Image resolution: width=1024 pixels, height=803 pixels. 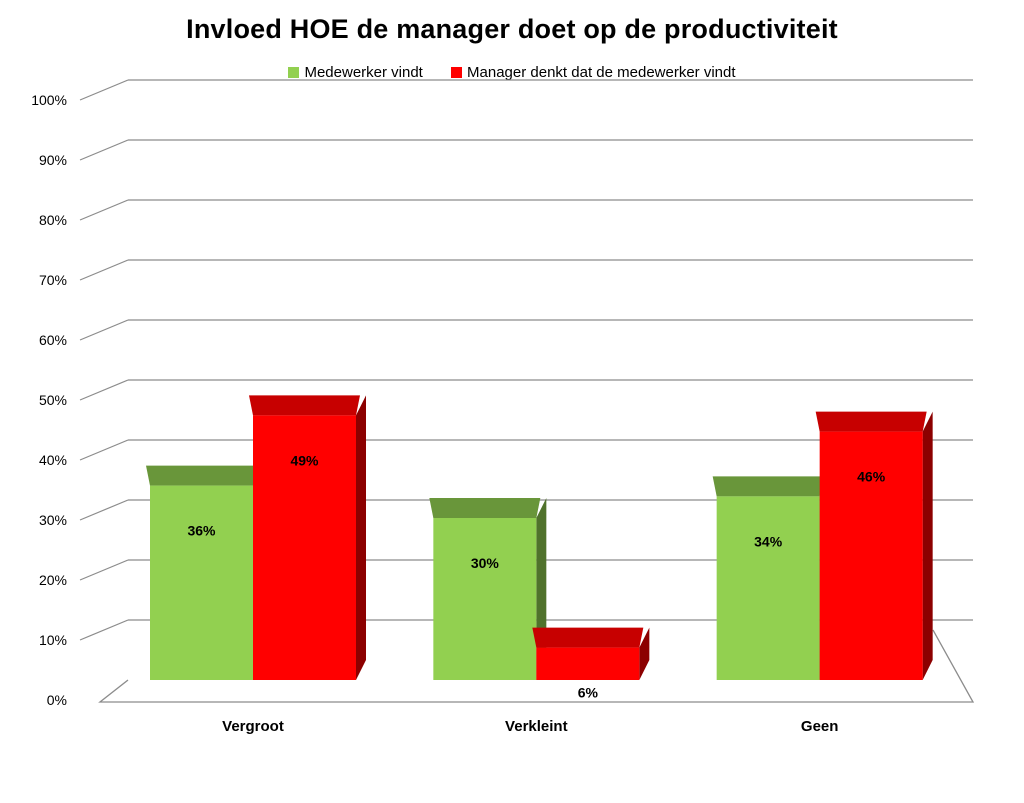 I want to click on legend-item-series-1: Medewerker vindt, so click(x=355, y=72).